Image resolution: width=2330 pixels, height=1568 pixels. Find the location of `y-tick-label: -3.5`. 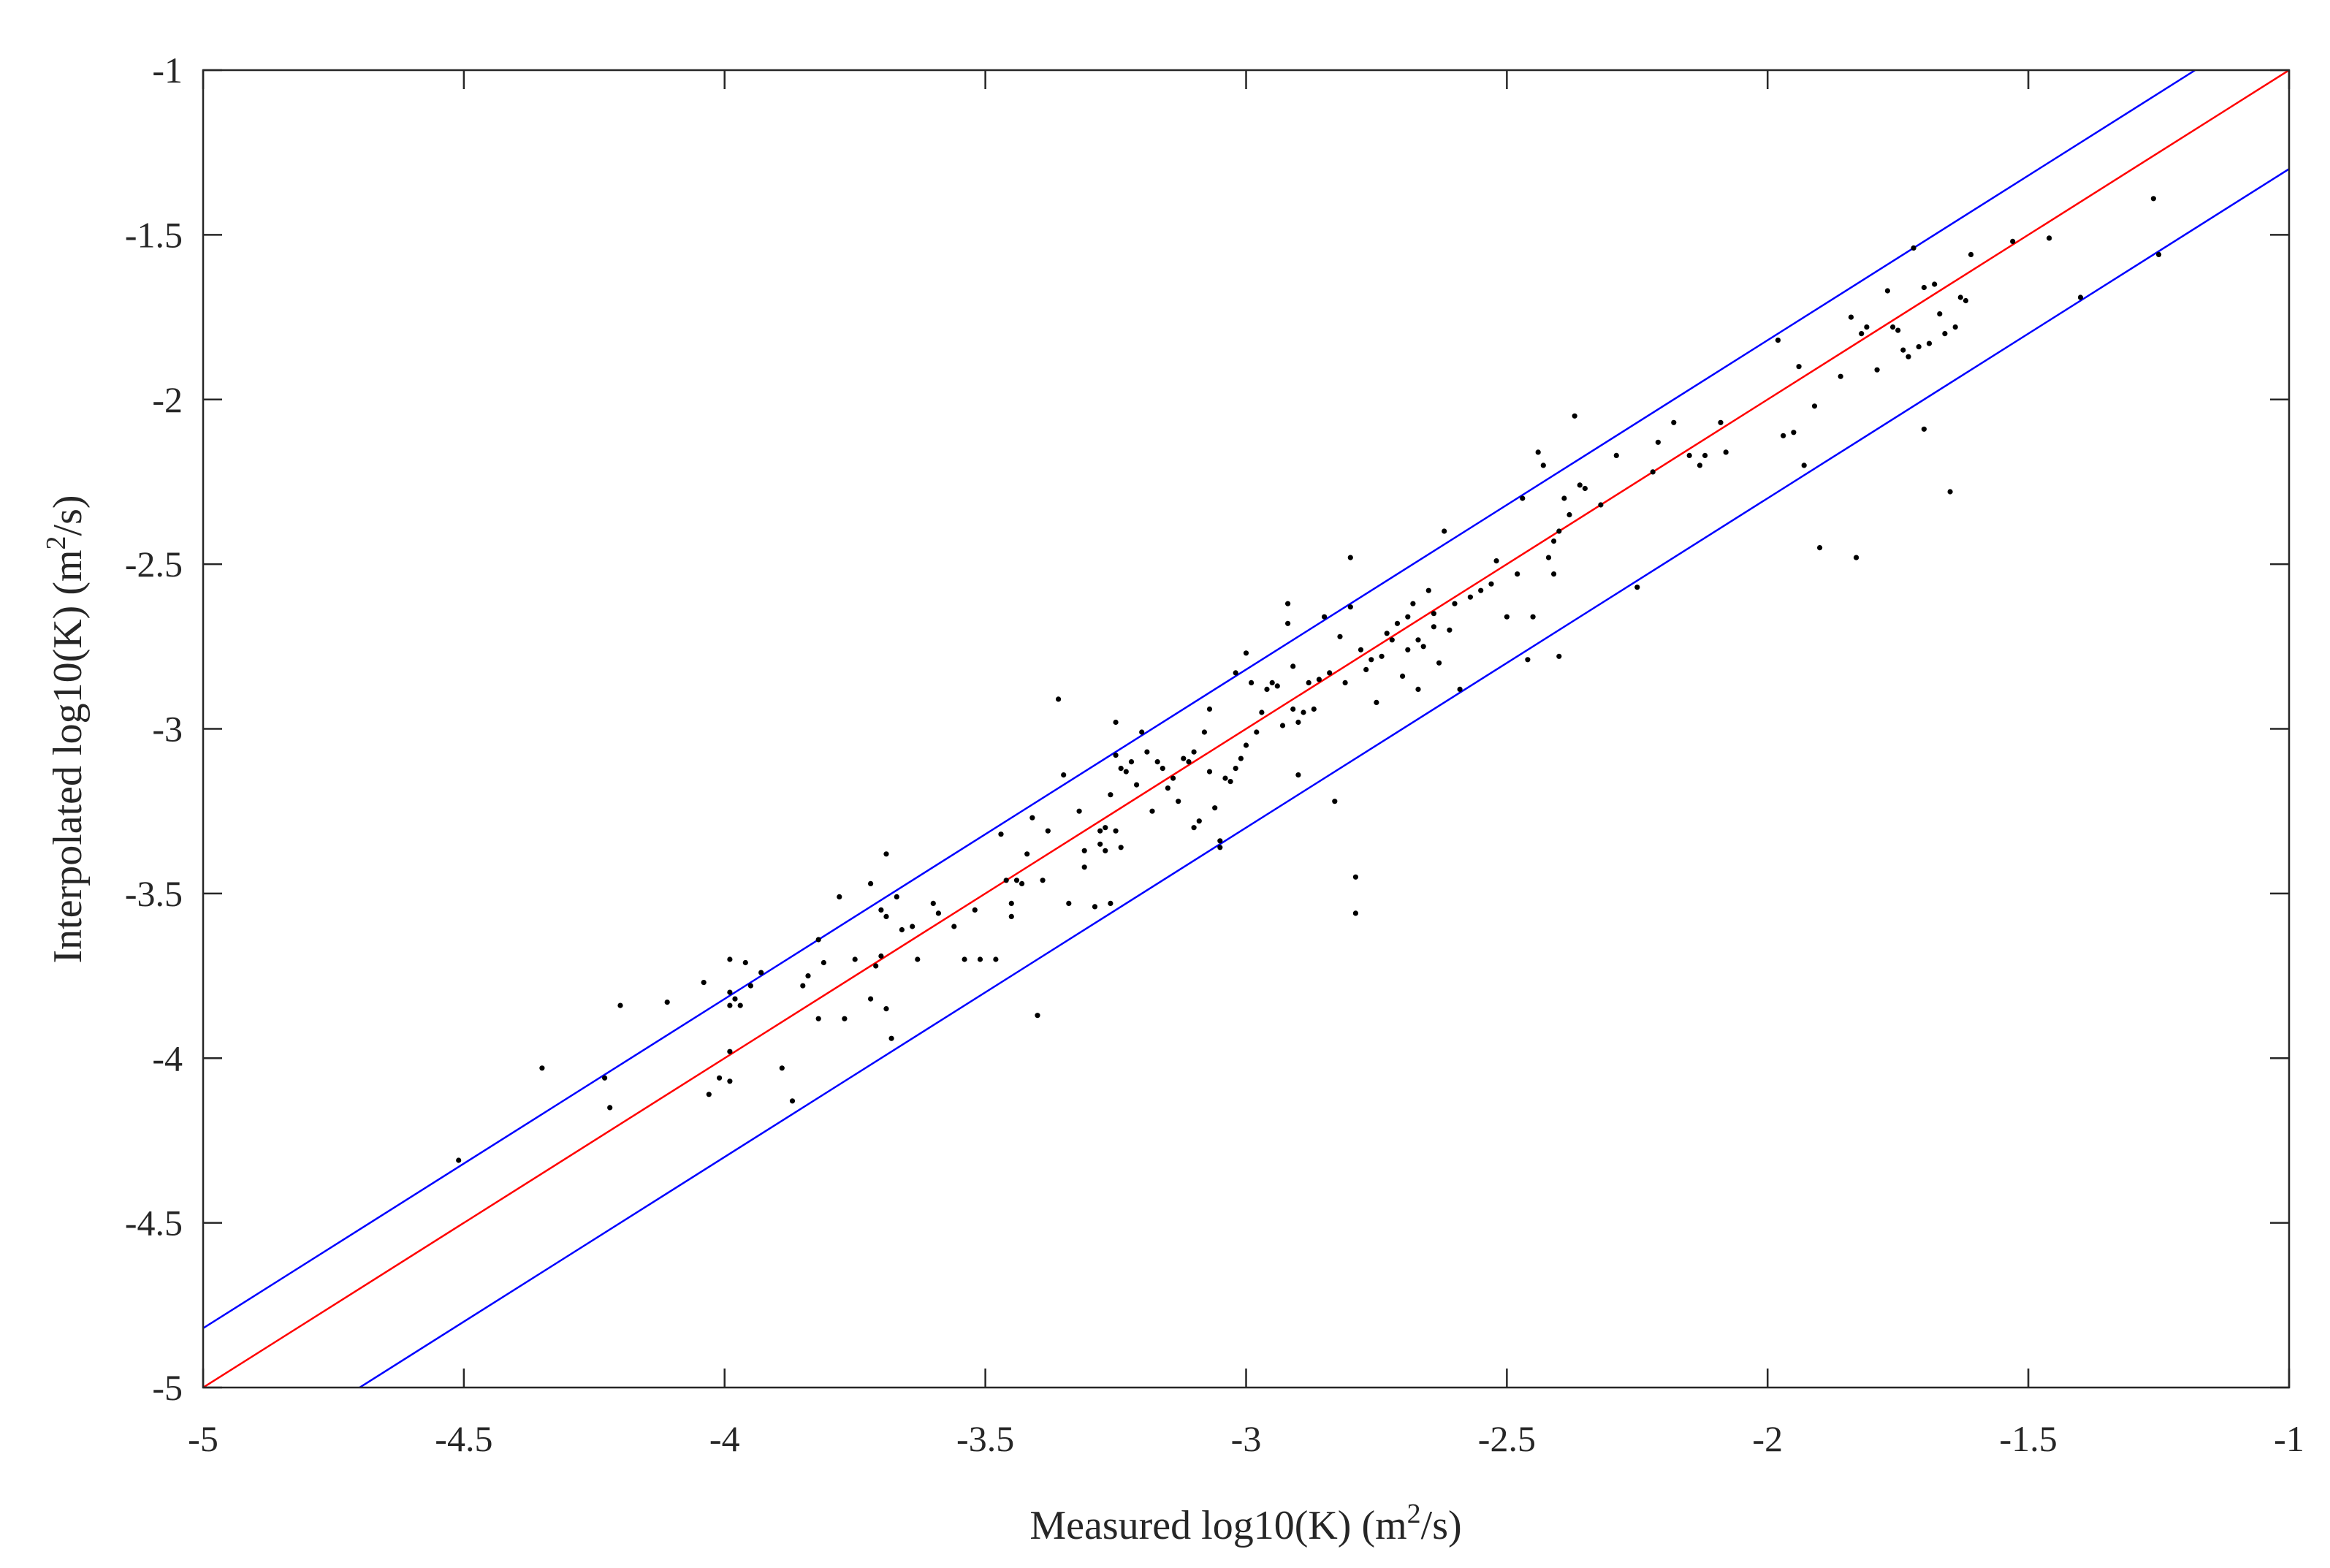

y-tick-label: -3.5 is located at coordinates (154, 893).